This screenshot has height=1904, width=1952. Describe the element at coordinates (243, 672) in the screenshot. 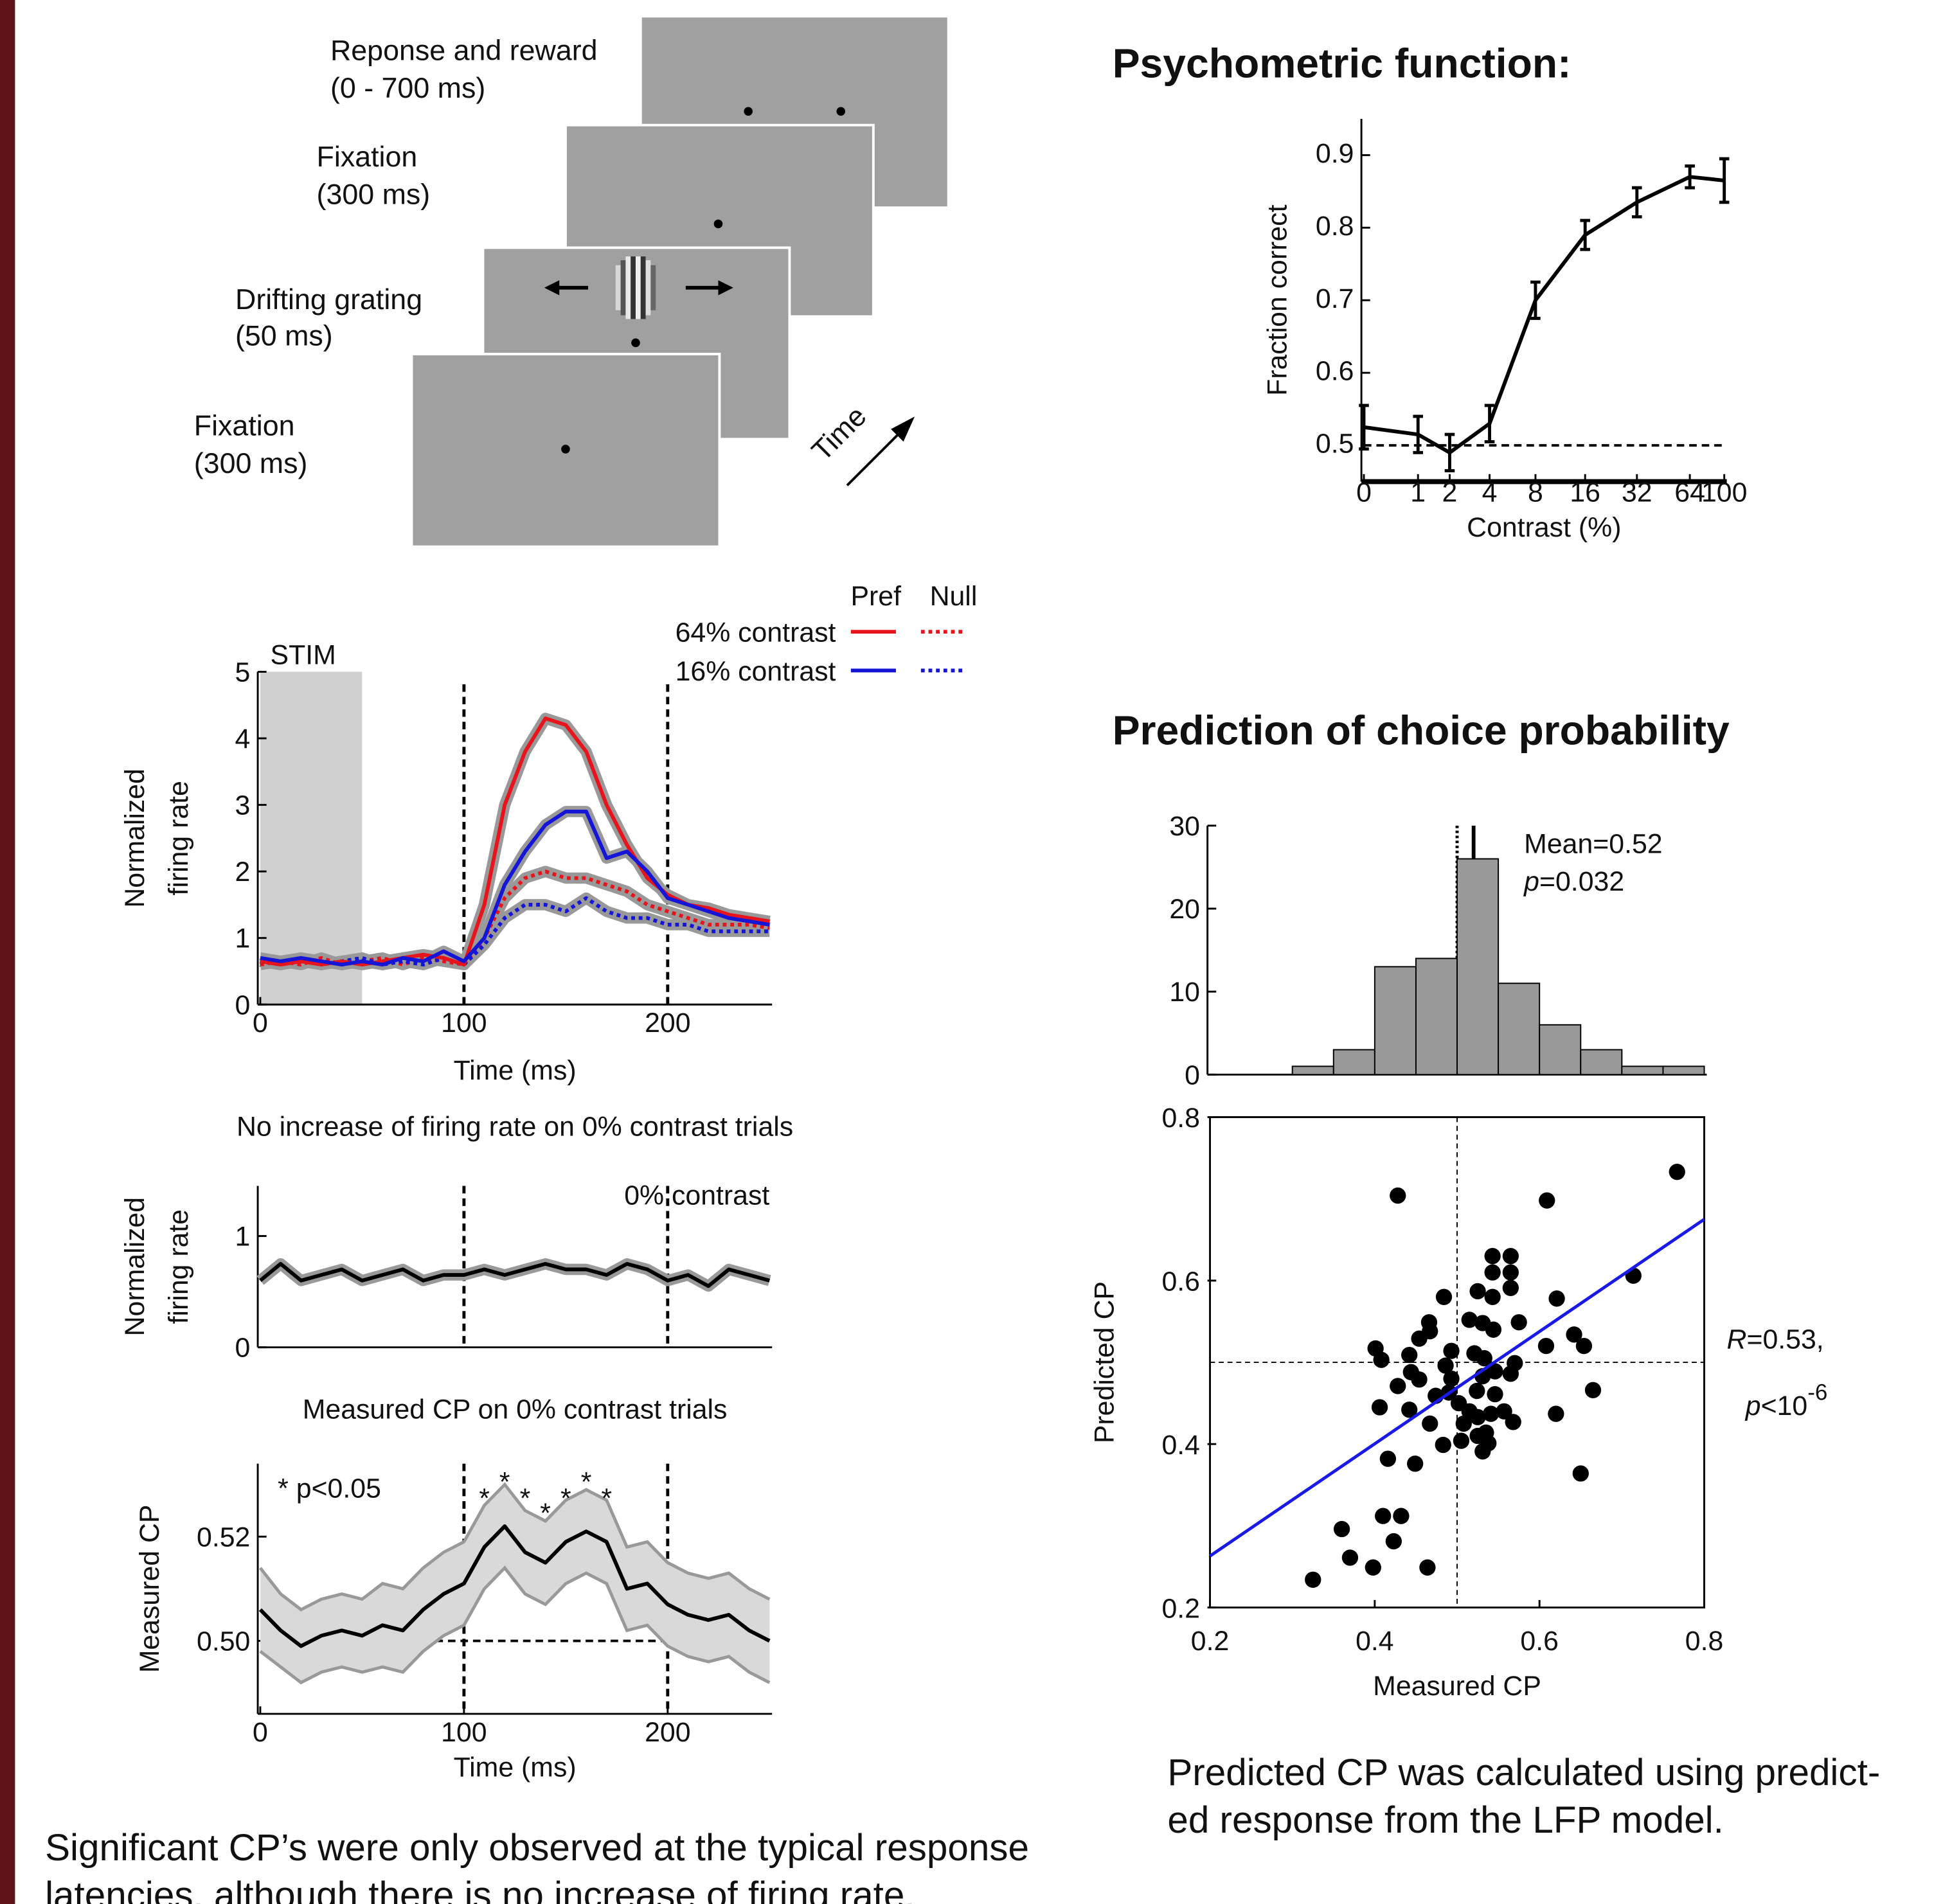

I see `y-tick-label: 5` at that location.